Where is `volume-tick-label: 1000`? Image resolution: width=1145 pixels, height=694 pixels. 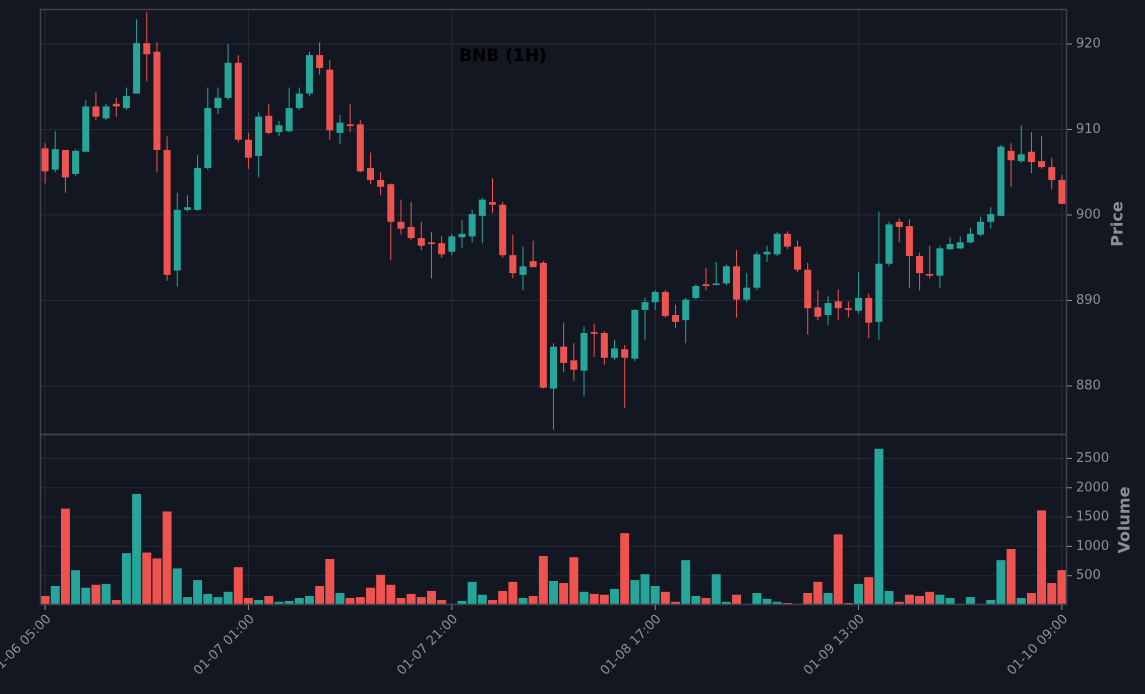 volume-tick-label: 1000 is located at coordinates (1092, 546).